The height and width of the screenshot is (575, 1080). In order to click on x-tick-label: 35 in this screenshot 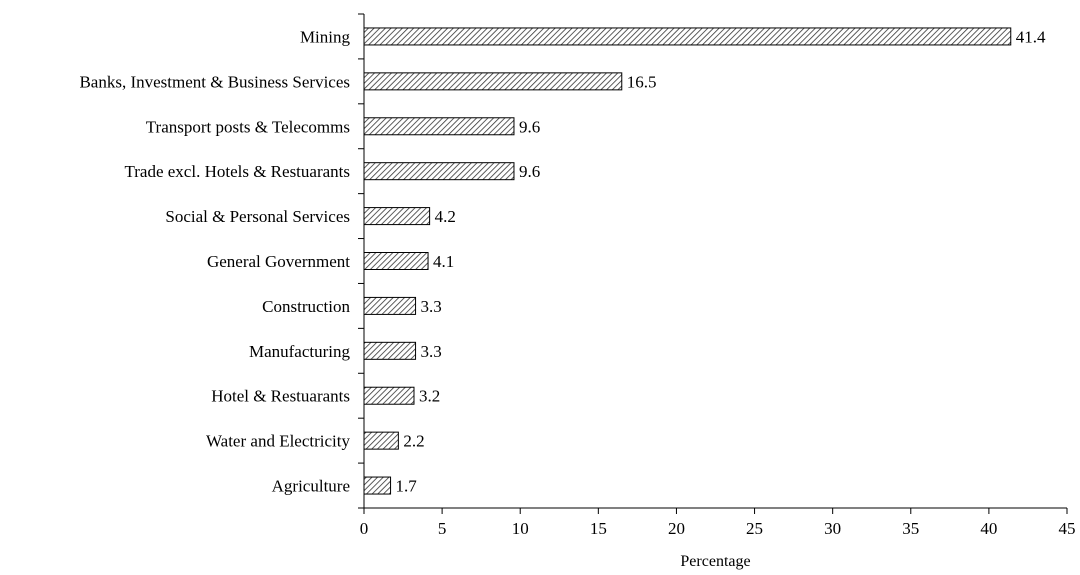, I will do `click(910, 528)`.